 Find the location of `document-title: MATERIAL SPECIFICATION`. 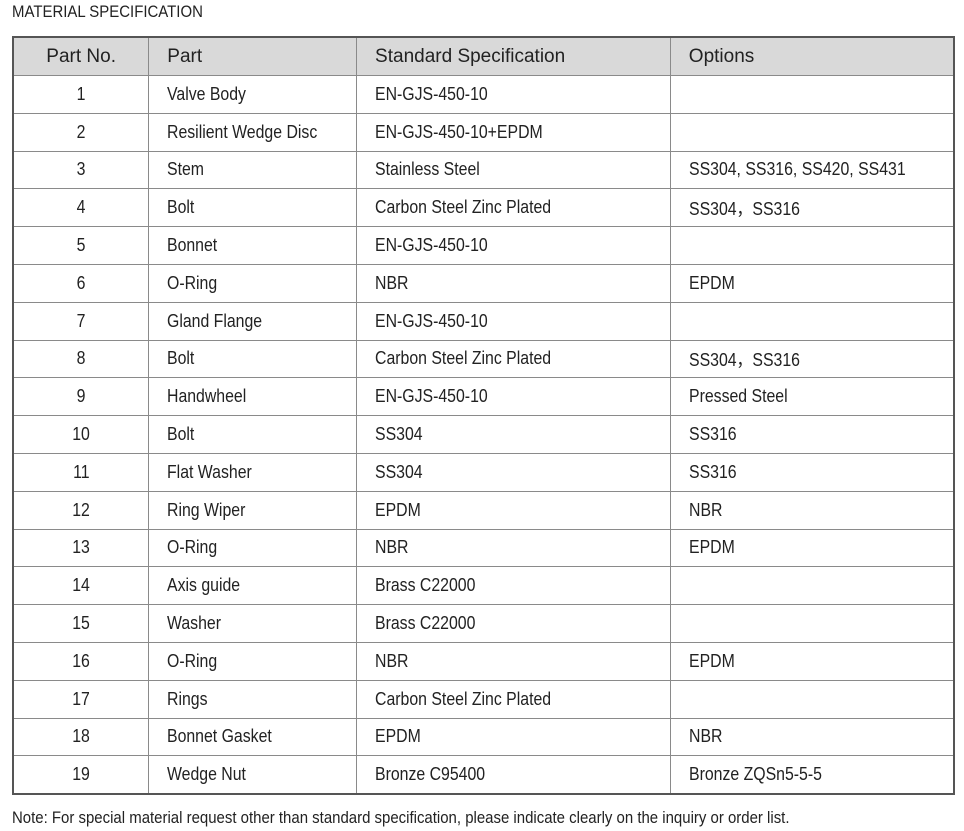

document-title: MATERIAL SPECIFICATION is located at coordinates (107, 11).